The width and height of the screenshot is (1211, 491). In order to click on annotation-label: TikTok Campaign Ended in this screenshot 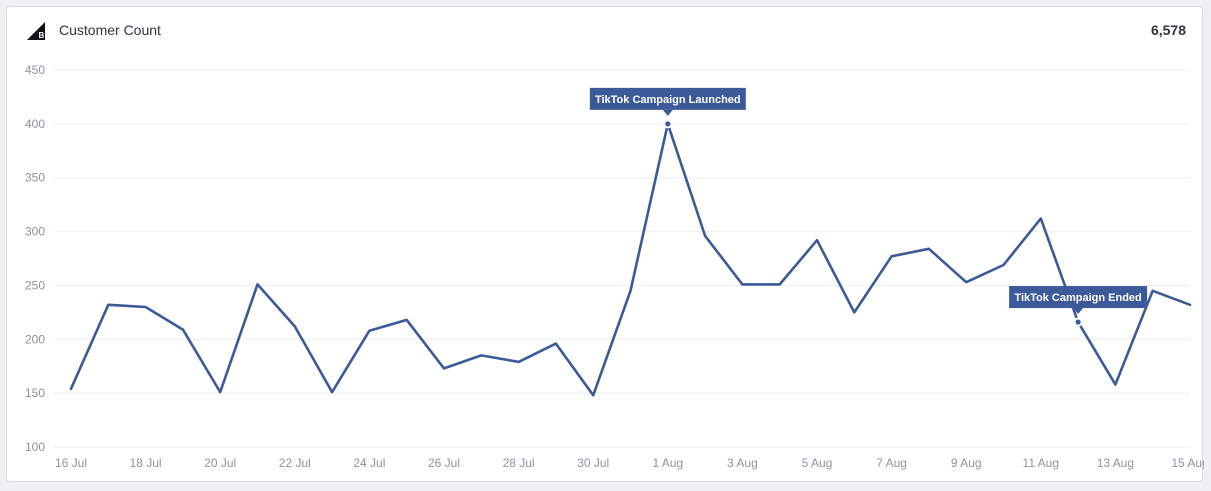, I will do `click(1077, 298)`.